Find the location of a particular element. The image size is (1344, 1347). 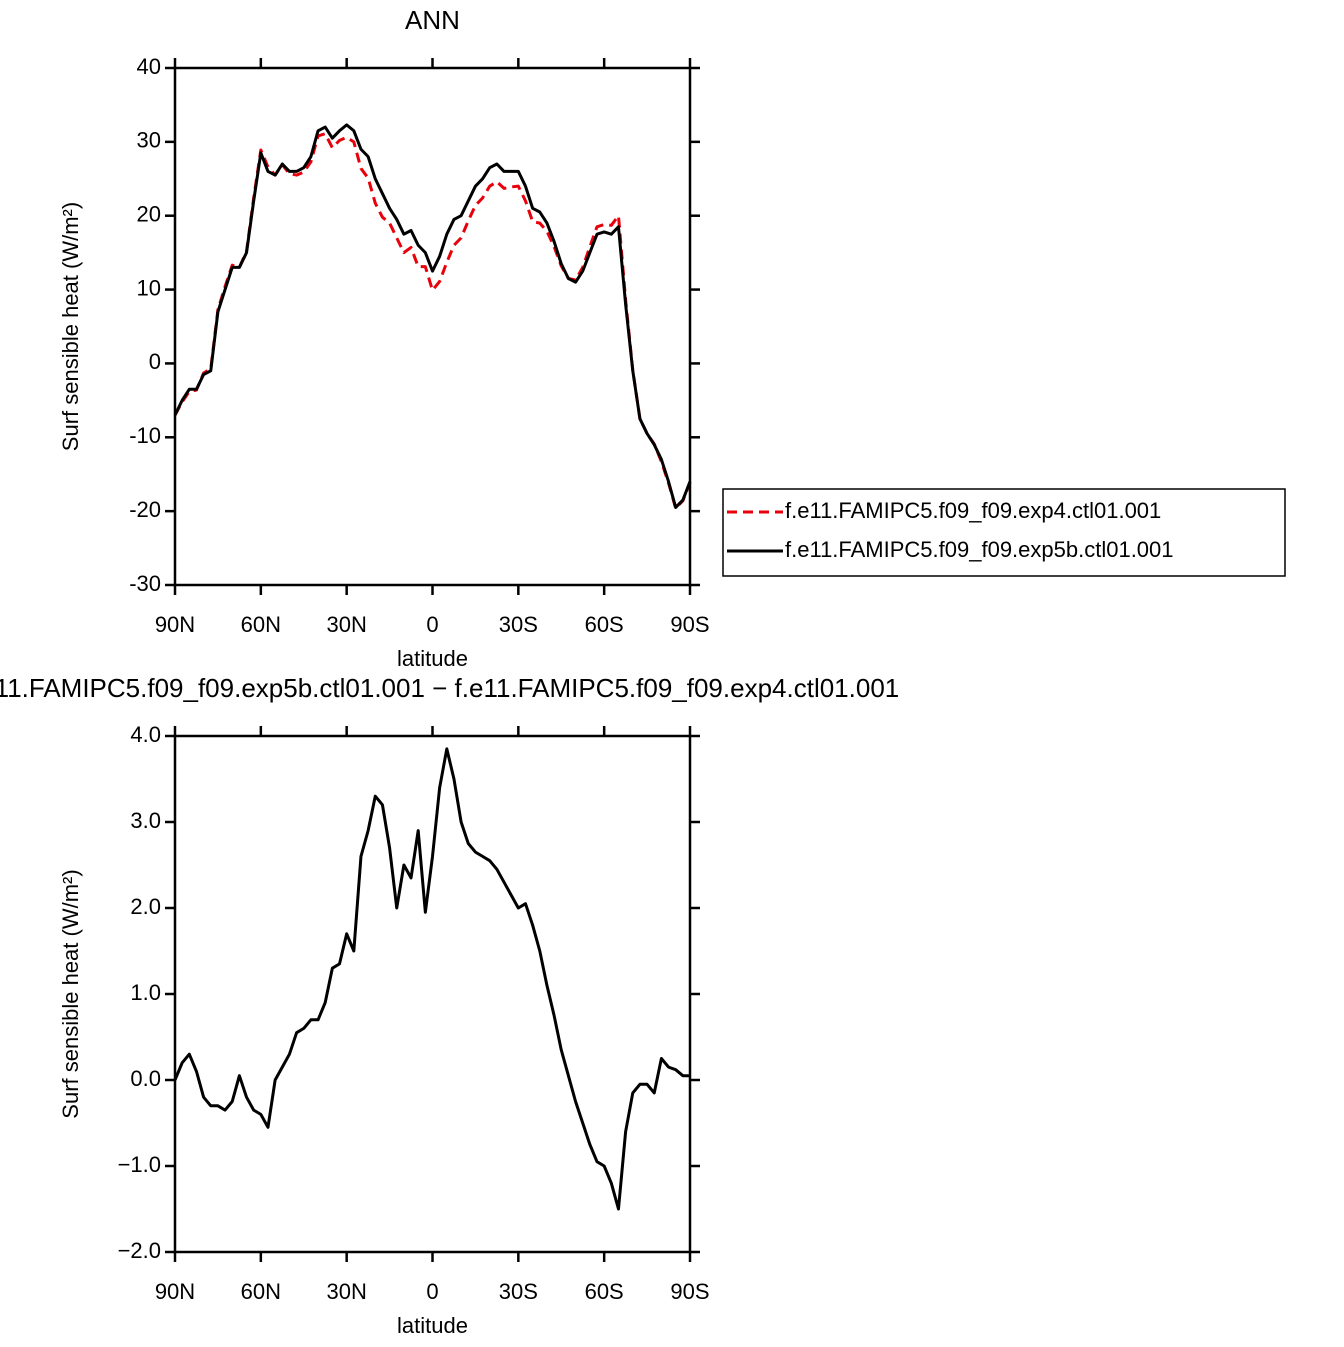

y-tick-label: -10 is located at coordinates (145, 435).